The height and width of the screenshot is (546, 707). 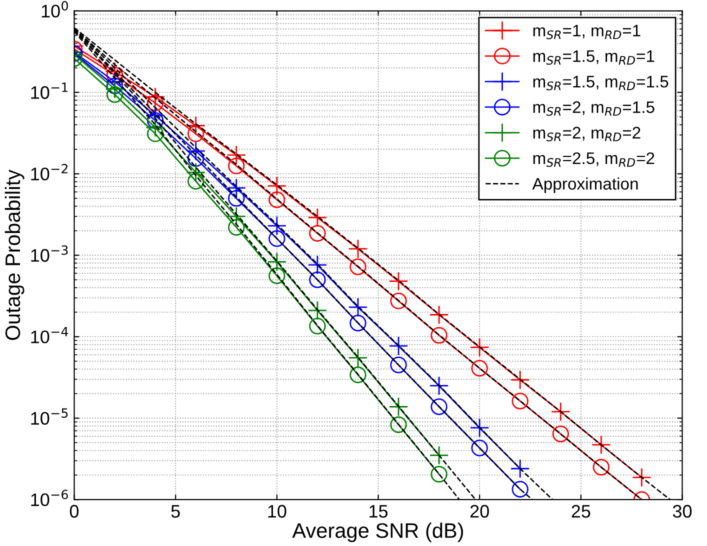 What do you see at coordinates (682, 511) in the screenshot?
I see `x-tick-label: 30` at bounding box center [682, 511].